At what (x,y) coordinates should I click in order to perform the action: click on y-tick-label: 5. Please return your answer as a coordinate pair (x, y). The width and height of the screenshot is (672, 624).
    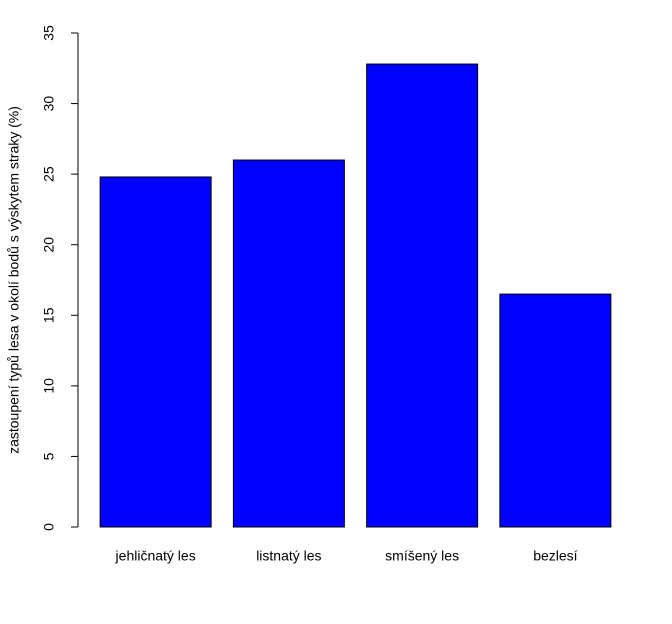
    Looking at the image, I should click on (49, 456).